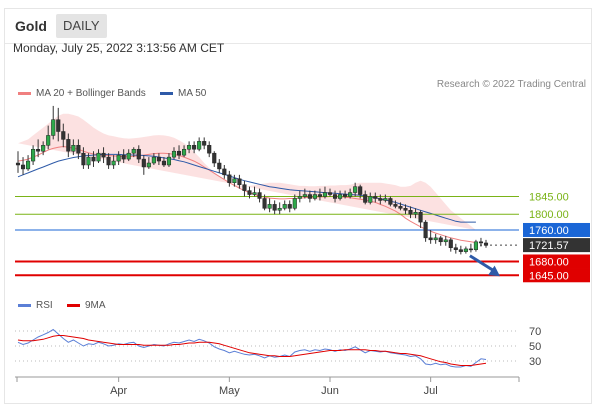 The image size is (593, 406). What do you see at coordinates (549, 276) in the screenshot?
I see `level-label-1645.00: 1645.00` at bounding box center [549, 276].